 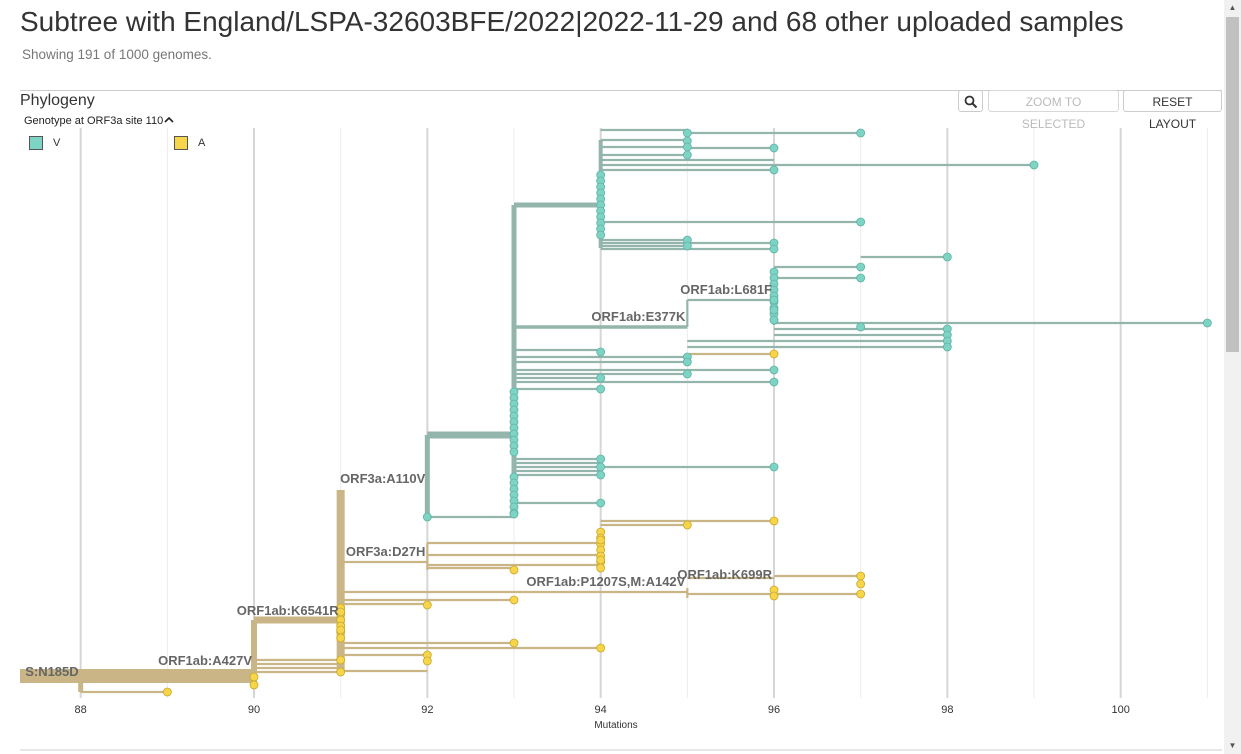 What do you see at coordinates (57, 100) in the screenshot?
I see `phylogeny-title: Phylogeny` at bounding box center [57, 100].